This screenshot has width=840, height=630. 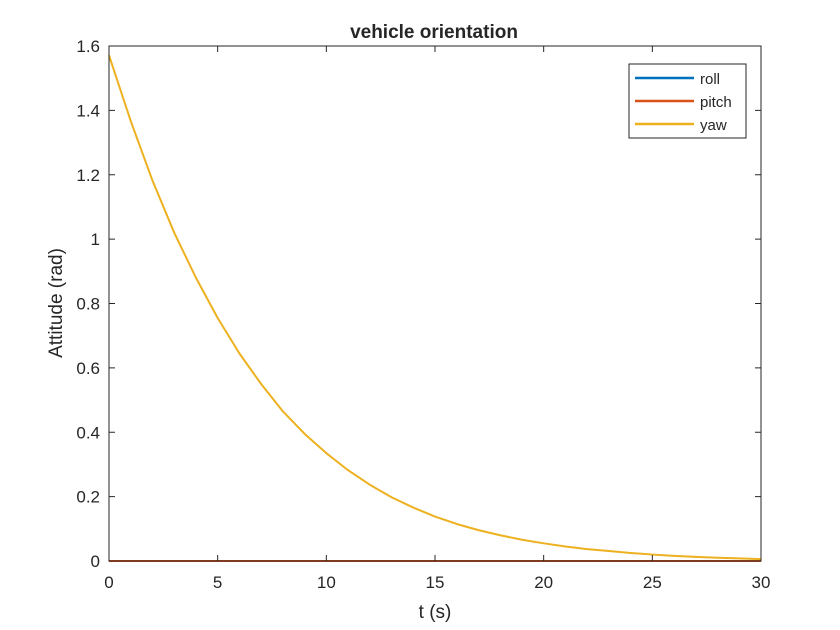 I want to click on y-tick-label: 0, so click(x=95, y=561).